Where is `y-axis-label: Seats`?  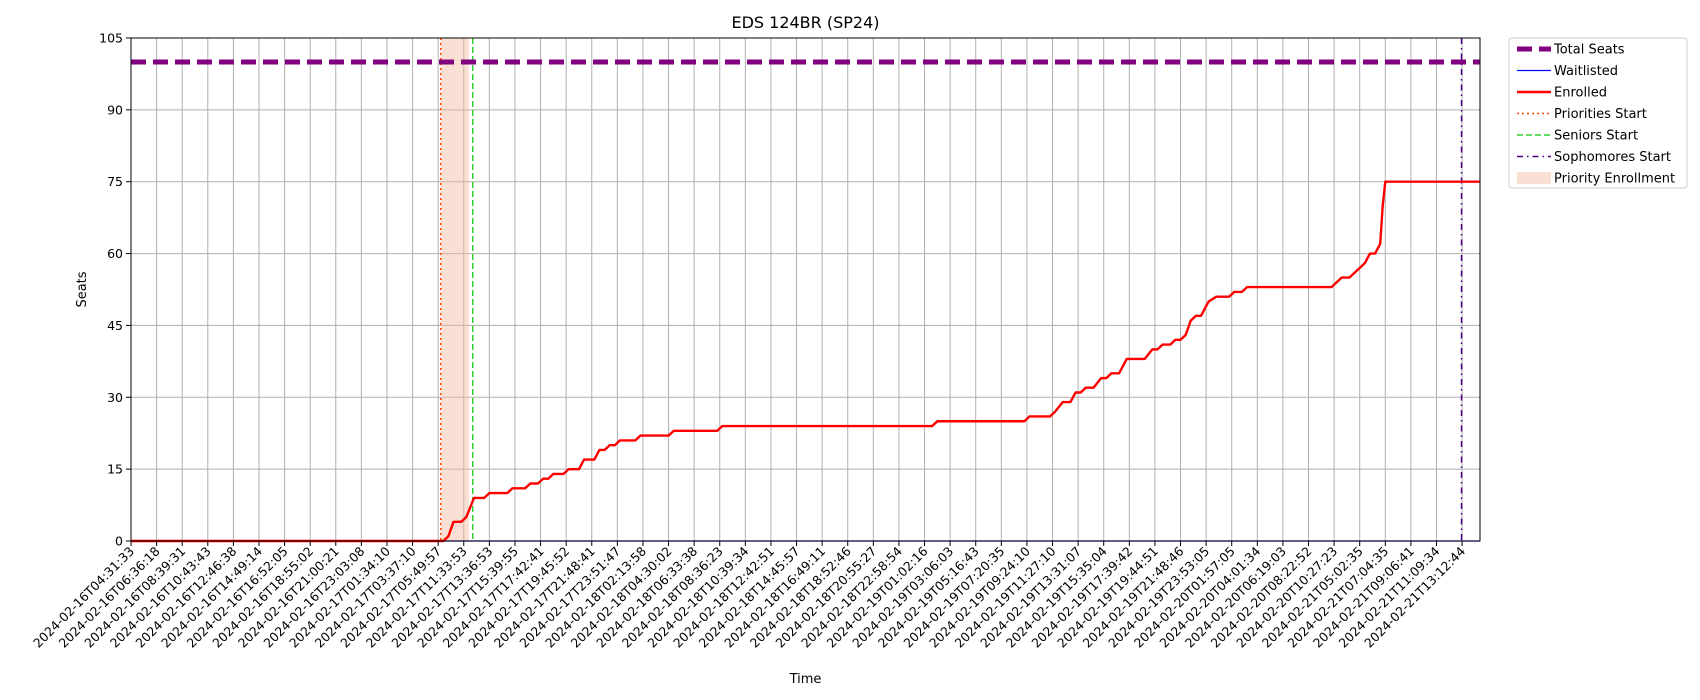 y-axis-label: Seats is located at coordinates (82, 289).